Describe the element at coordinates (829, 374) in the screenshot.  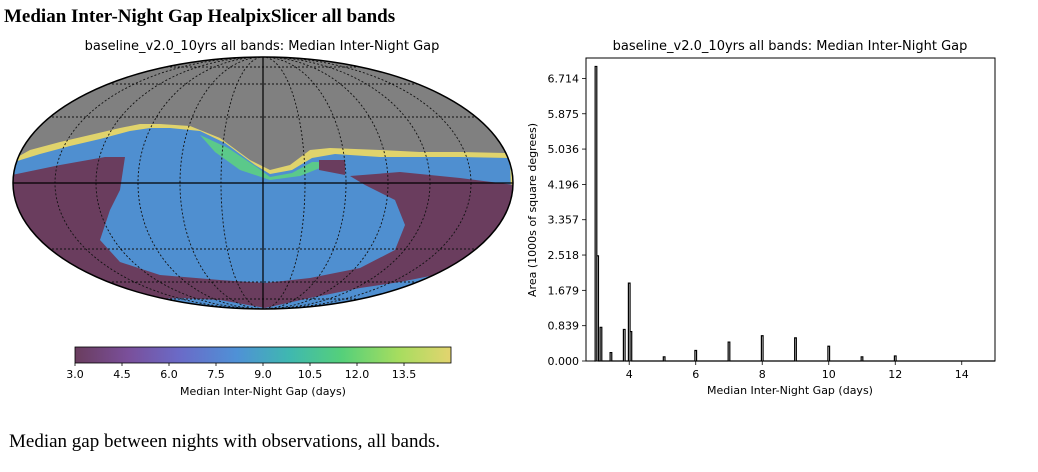
I see `histogram-x-tick-label: 10` at that location.